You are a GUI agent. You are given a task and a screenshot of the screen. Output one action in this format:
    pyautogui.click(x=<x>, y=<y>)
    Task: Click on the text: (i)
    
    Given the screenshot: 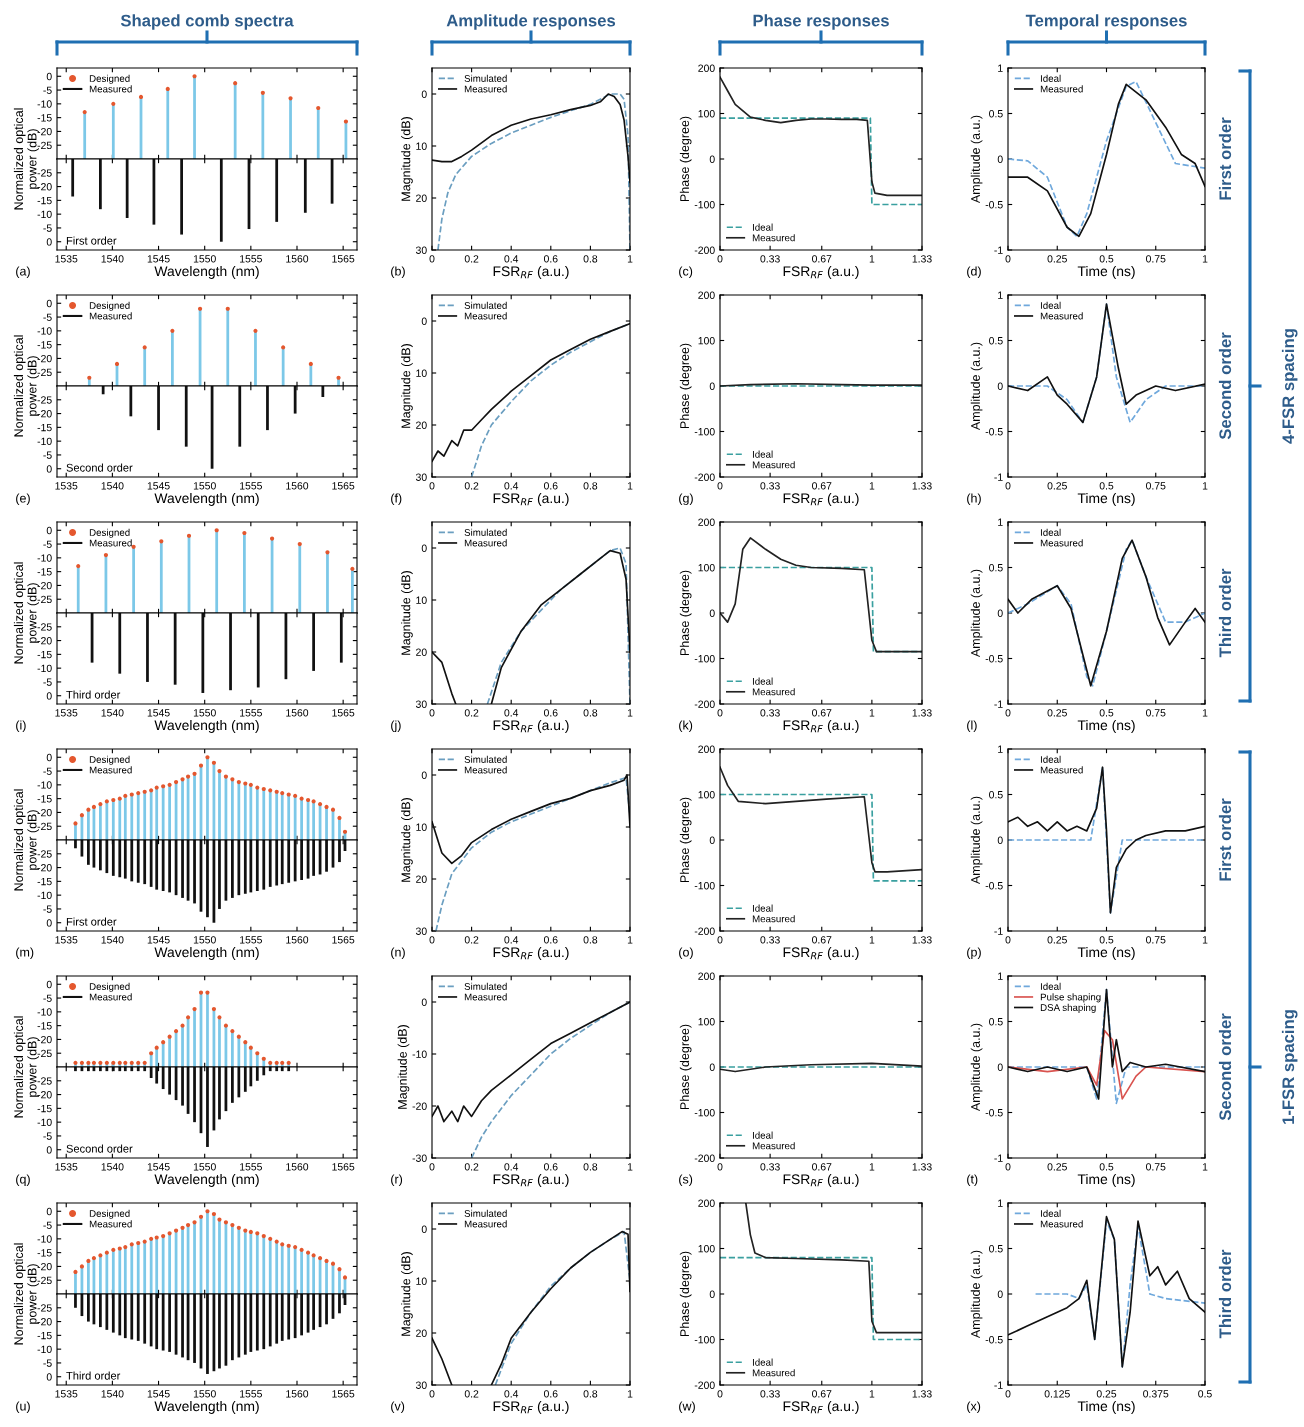 What is the action you would take?
    pyautogui.click(x=21, y=726)
    